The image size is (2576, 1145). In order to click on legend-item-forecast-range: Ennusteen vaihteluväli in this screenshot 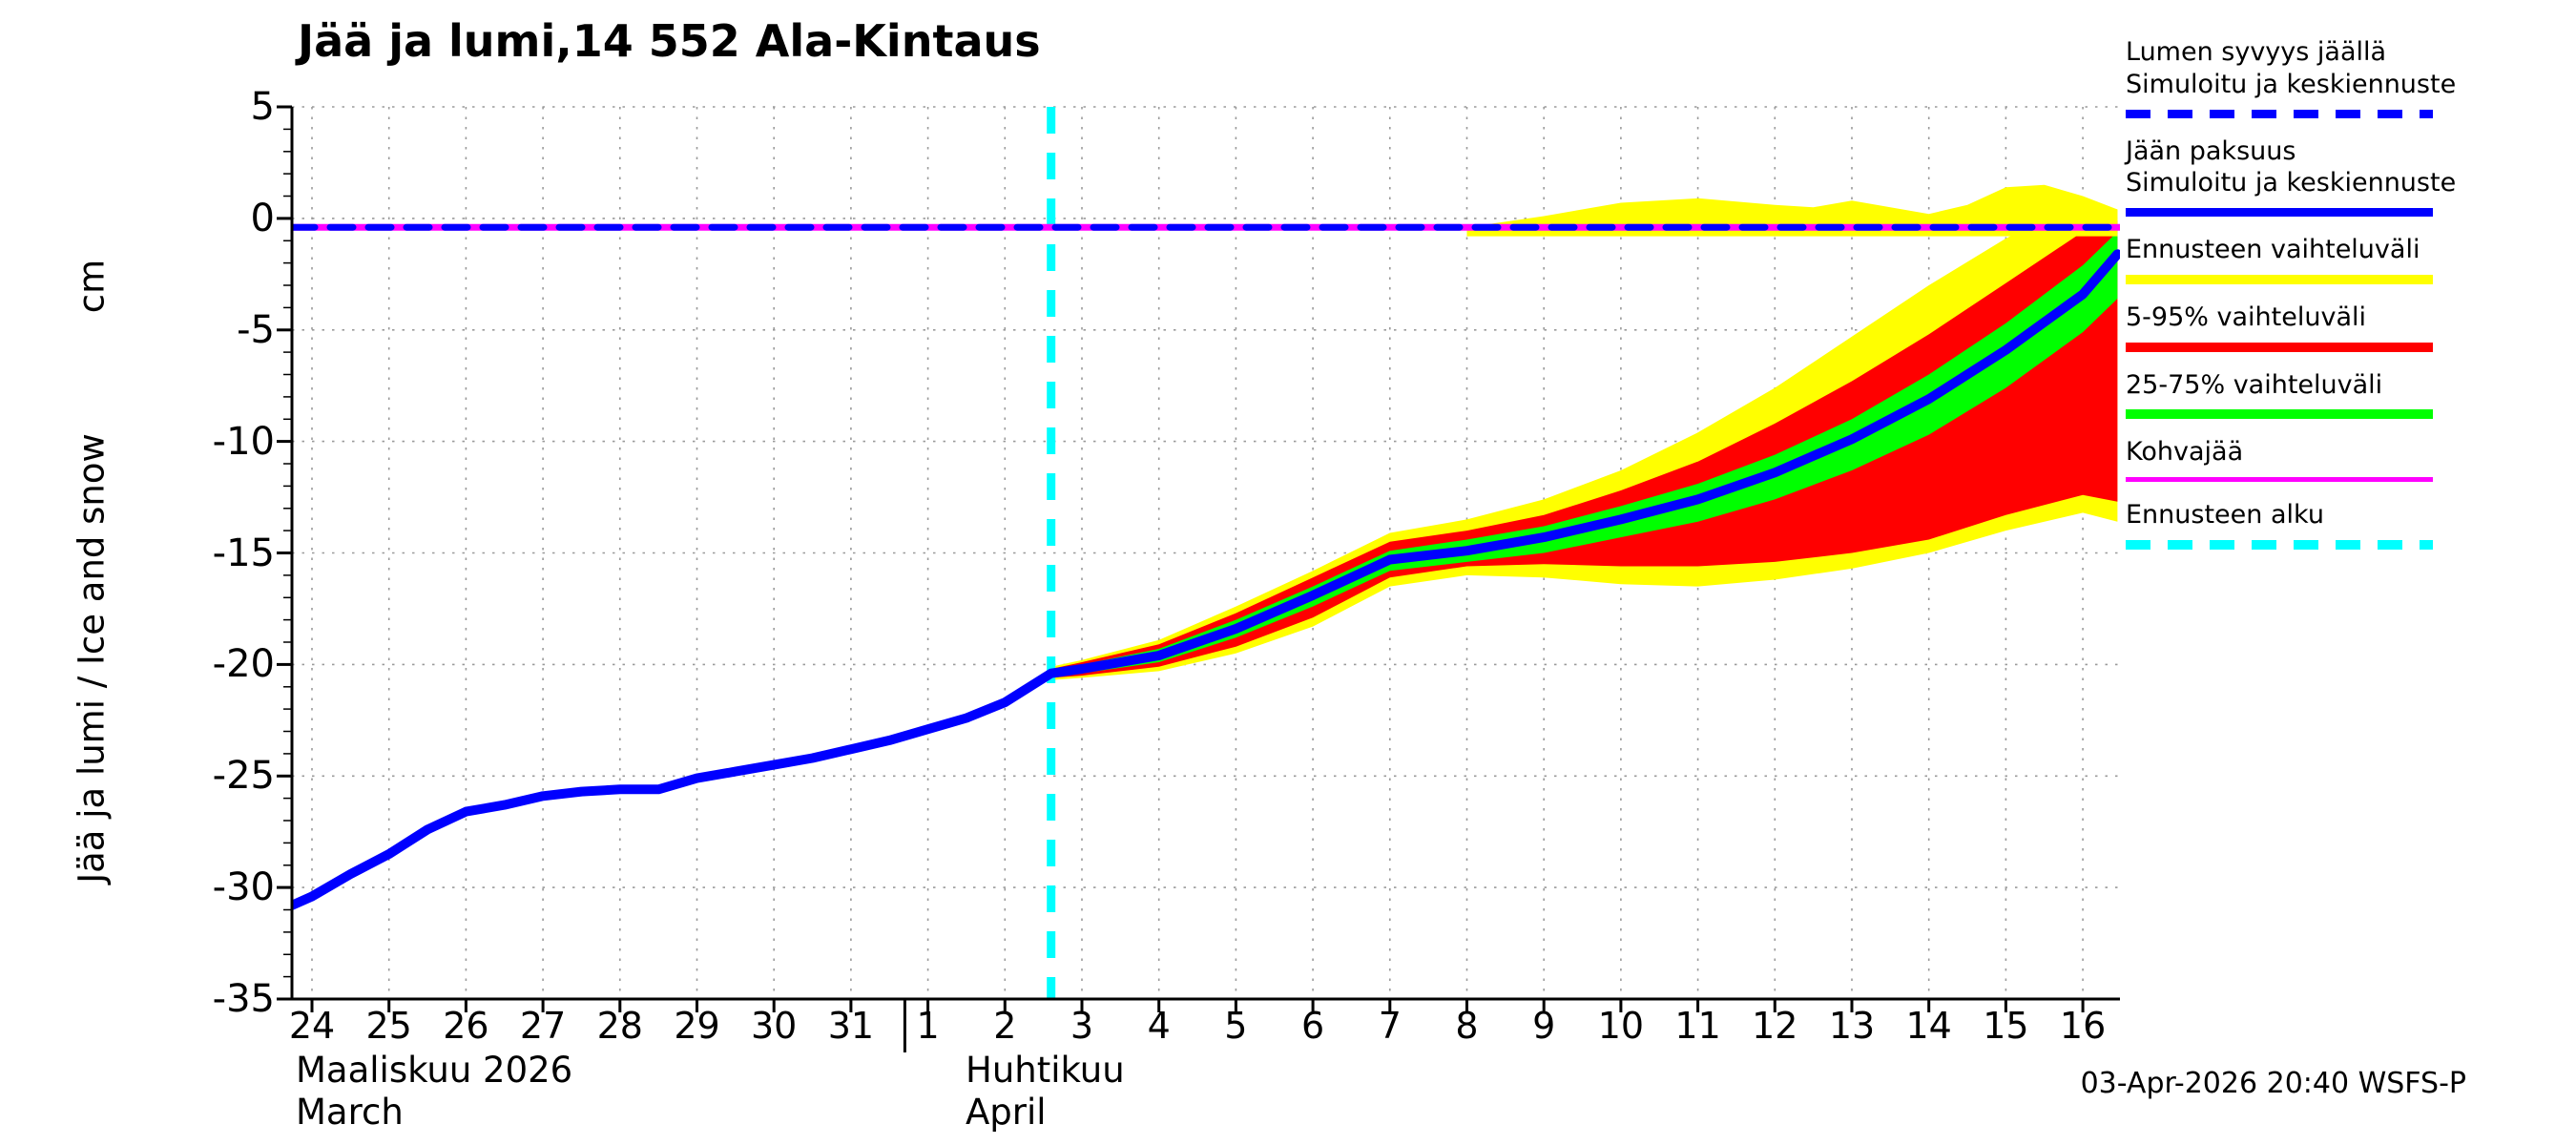, I will do `click(2303, 259)`.